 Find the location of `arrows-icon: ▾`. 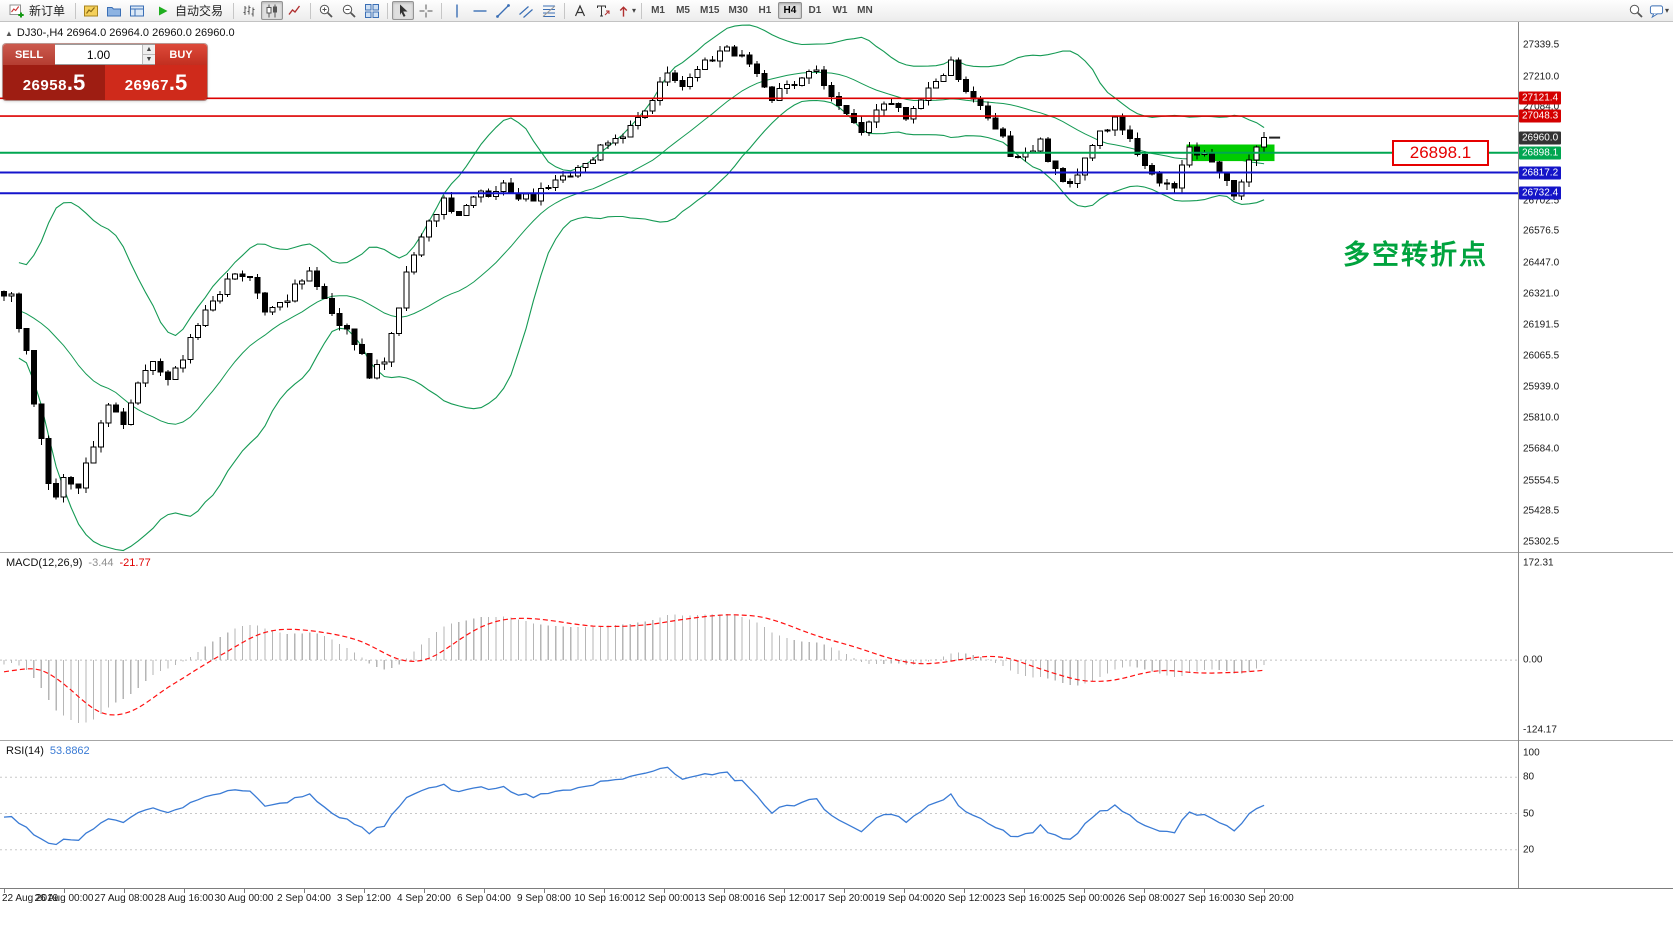

arrows-icon: ▾ is located at coordinates (626, 10).